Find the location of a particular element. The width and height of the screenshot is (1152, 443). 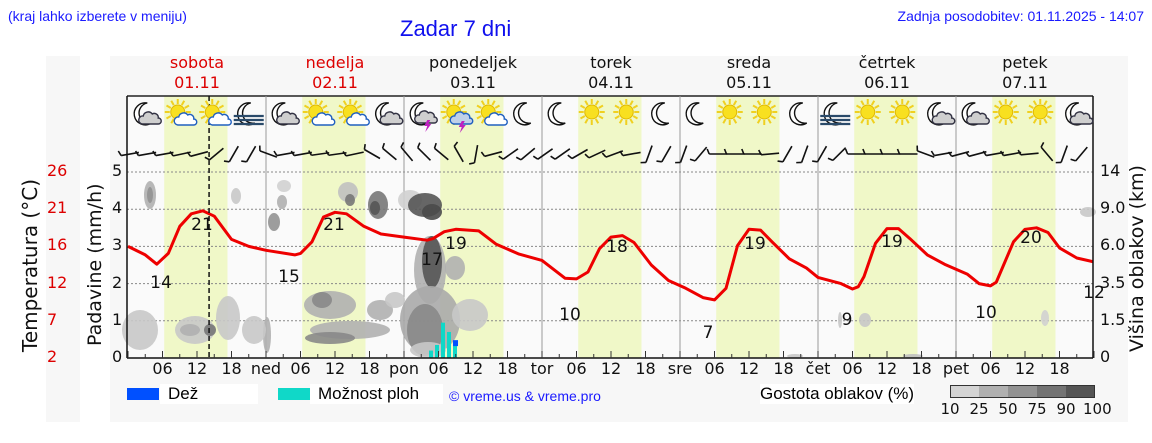

moon-weather-icon is located at coordinates (660, 114).